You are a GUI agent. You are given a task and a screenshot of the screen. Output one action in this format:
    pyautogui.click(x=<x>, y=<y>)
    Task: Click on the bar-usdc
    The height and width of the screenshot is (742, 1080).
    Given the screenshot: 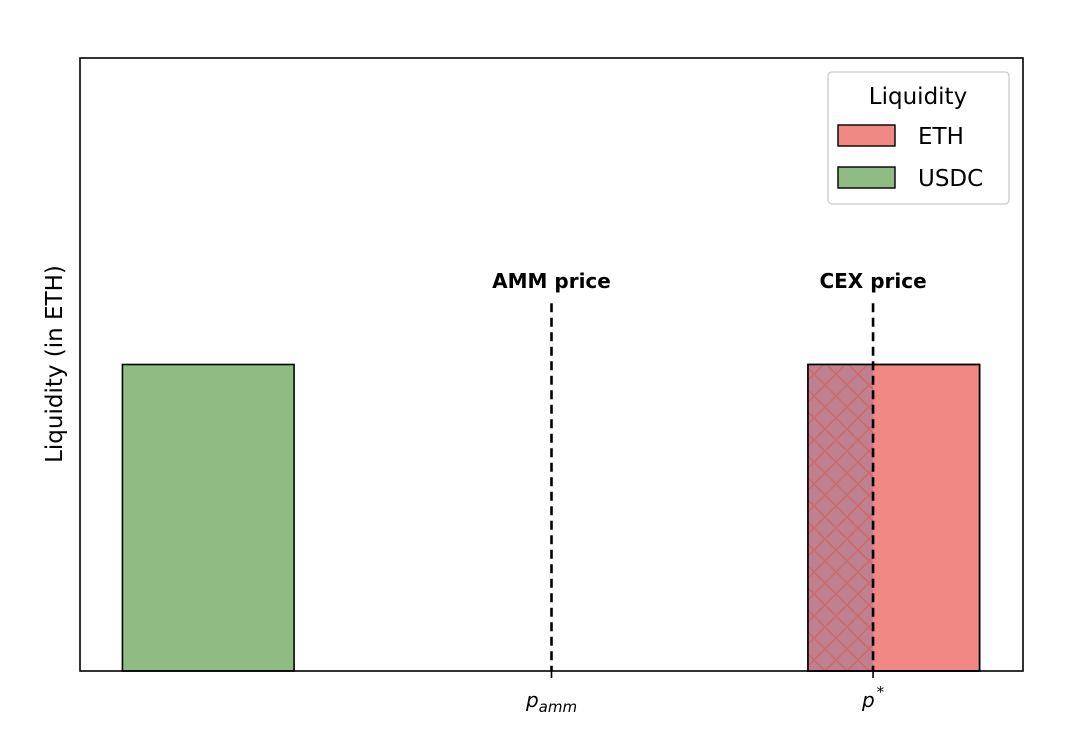 What is the action you would take?
    pyautogui.click(x=208, y=517)
    